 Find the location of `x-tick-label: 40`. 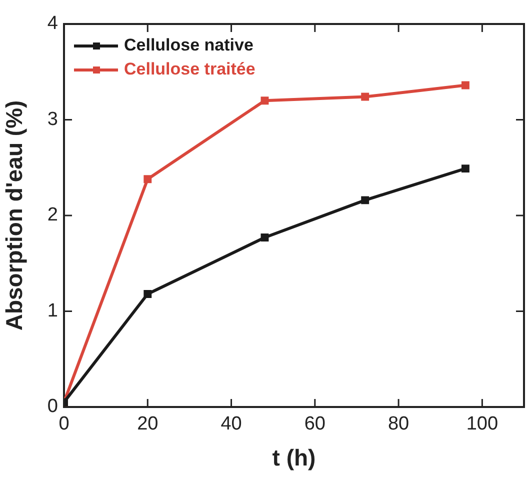

x-tick-label: 40 is located at coordinates (231, 424).